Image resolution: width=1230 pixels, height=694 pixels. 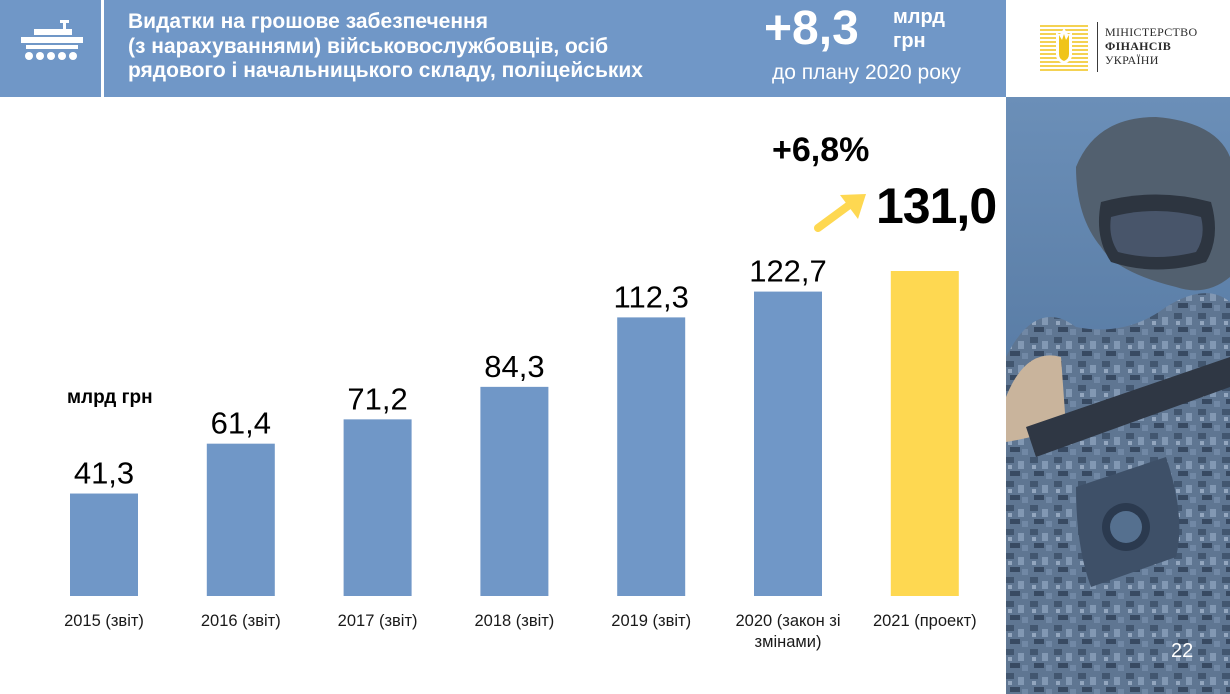 I want to click on category-label: 2018 (звіт), so click(x=514, y=621).